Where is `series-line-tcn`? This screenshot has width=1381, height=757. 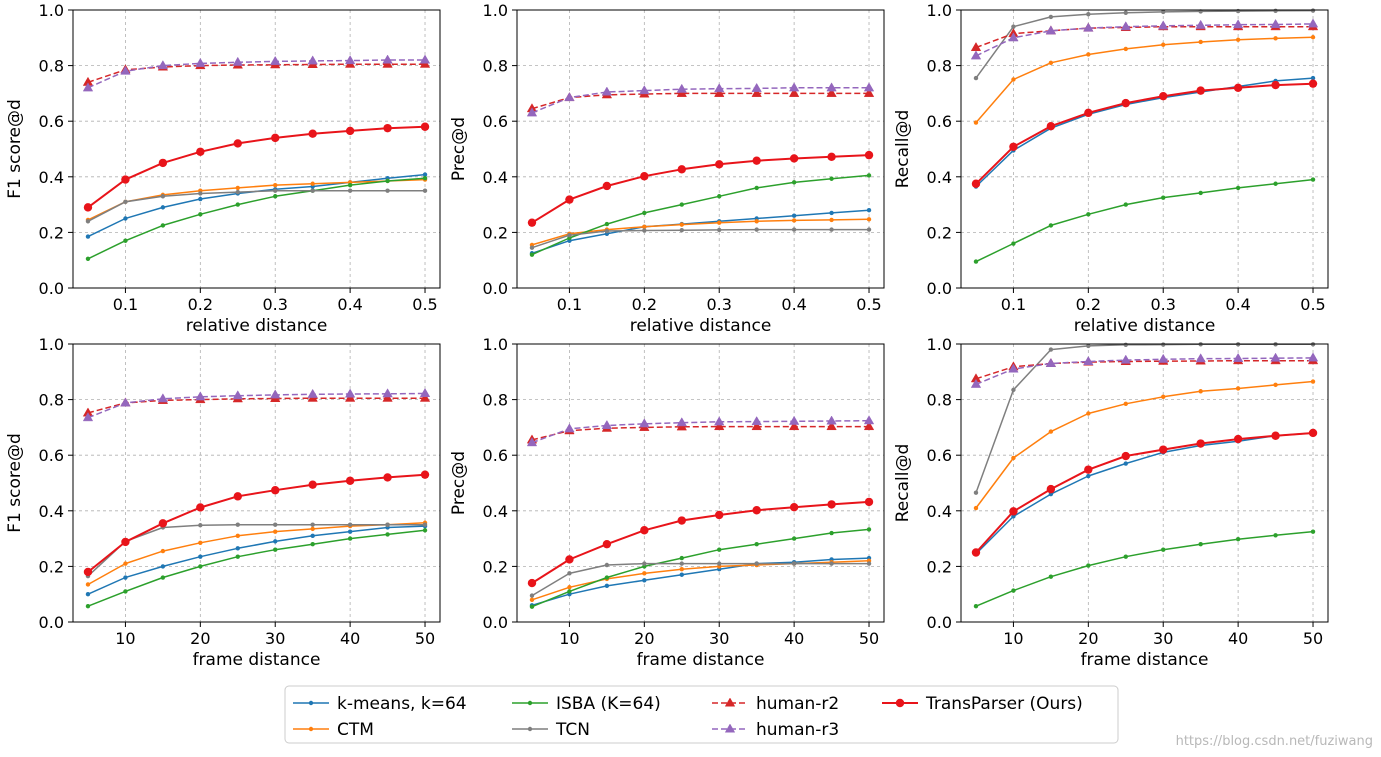
series-line-tcn is located at coordinates (1144, 44).